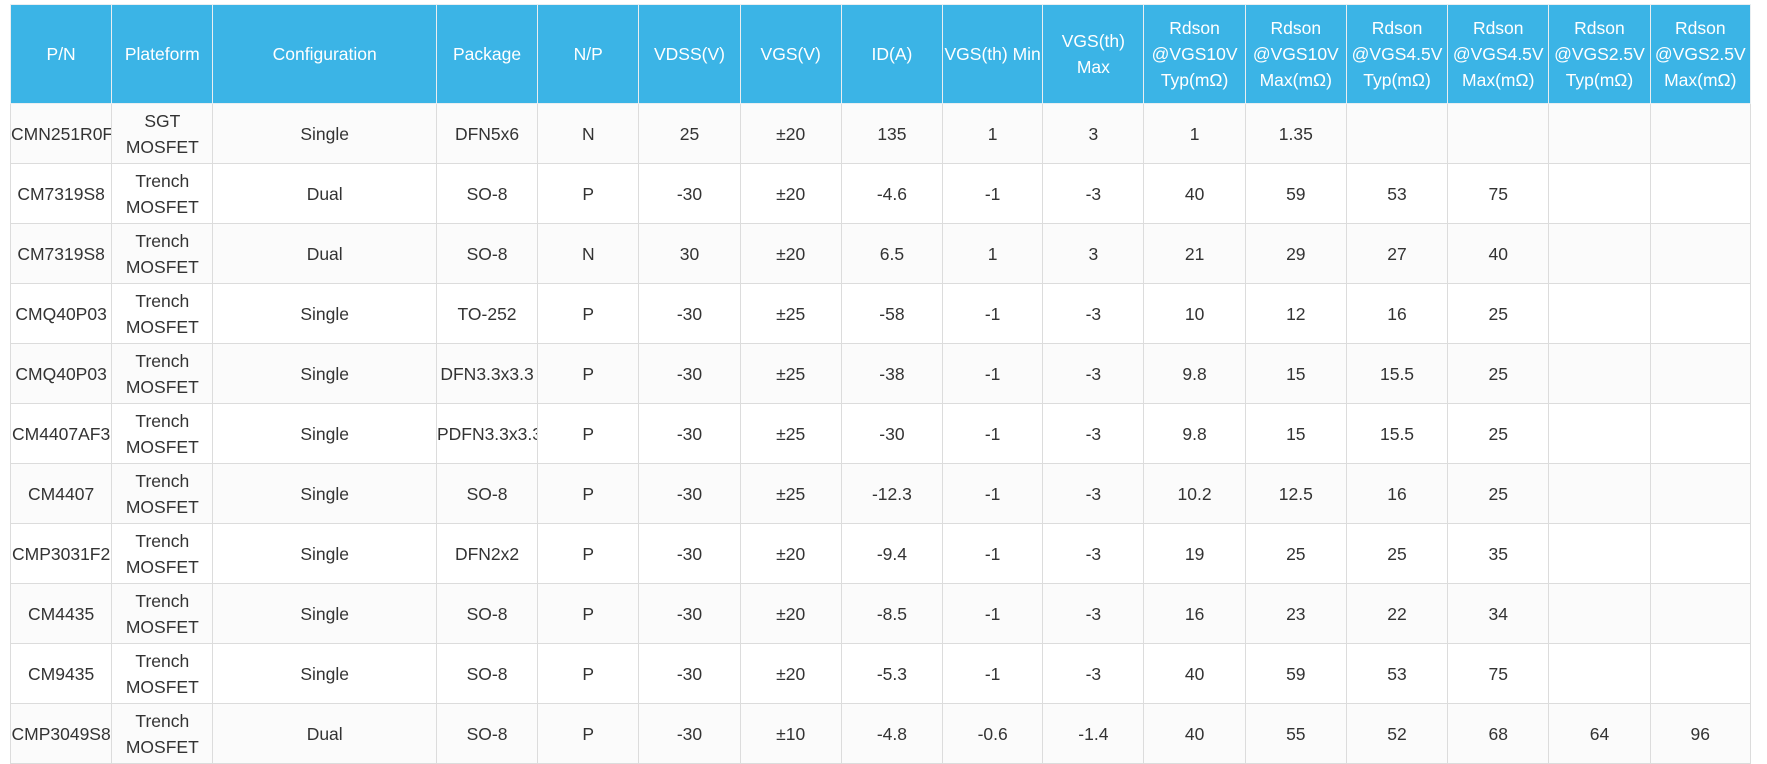  I want to click on table-cell: 6.5, so click(892, 253).